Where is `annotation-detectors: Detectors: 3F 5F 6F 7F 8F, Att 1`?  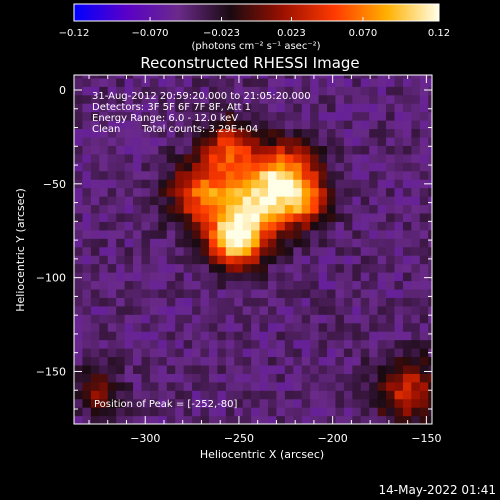 annotation-detectors: Detectors: 3F 5F 6F 7F 8F, Att 1 is located at coordinates (171, 107).